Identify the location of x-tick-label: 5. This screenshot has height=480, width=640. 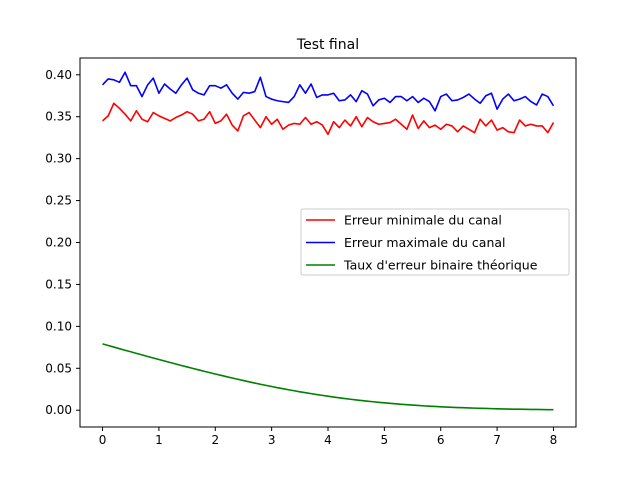
(385, 440).